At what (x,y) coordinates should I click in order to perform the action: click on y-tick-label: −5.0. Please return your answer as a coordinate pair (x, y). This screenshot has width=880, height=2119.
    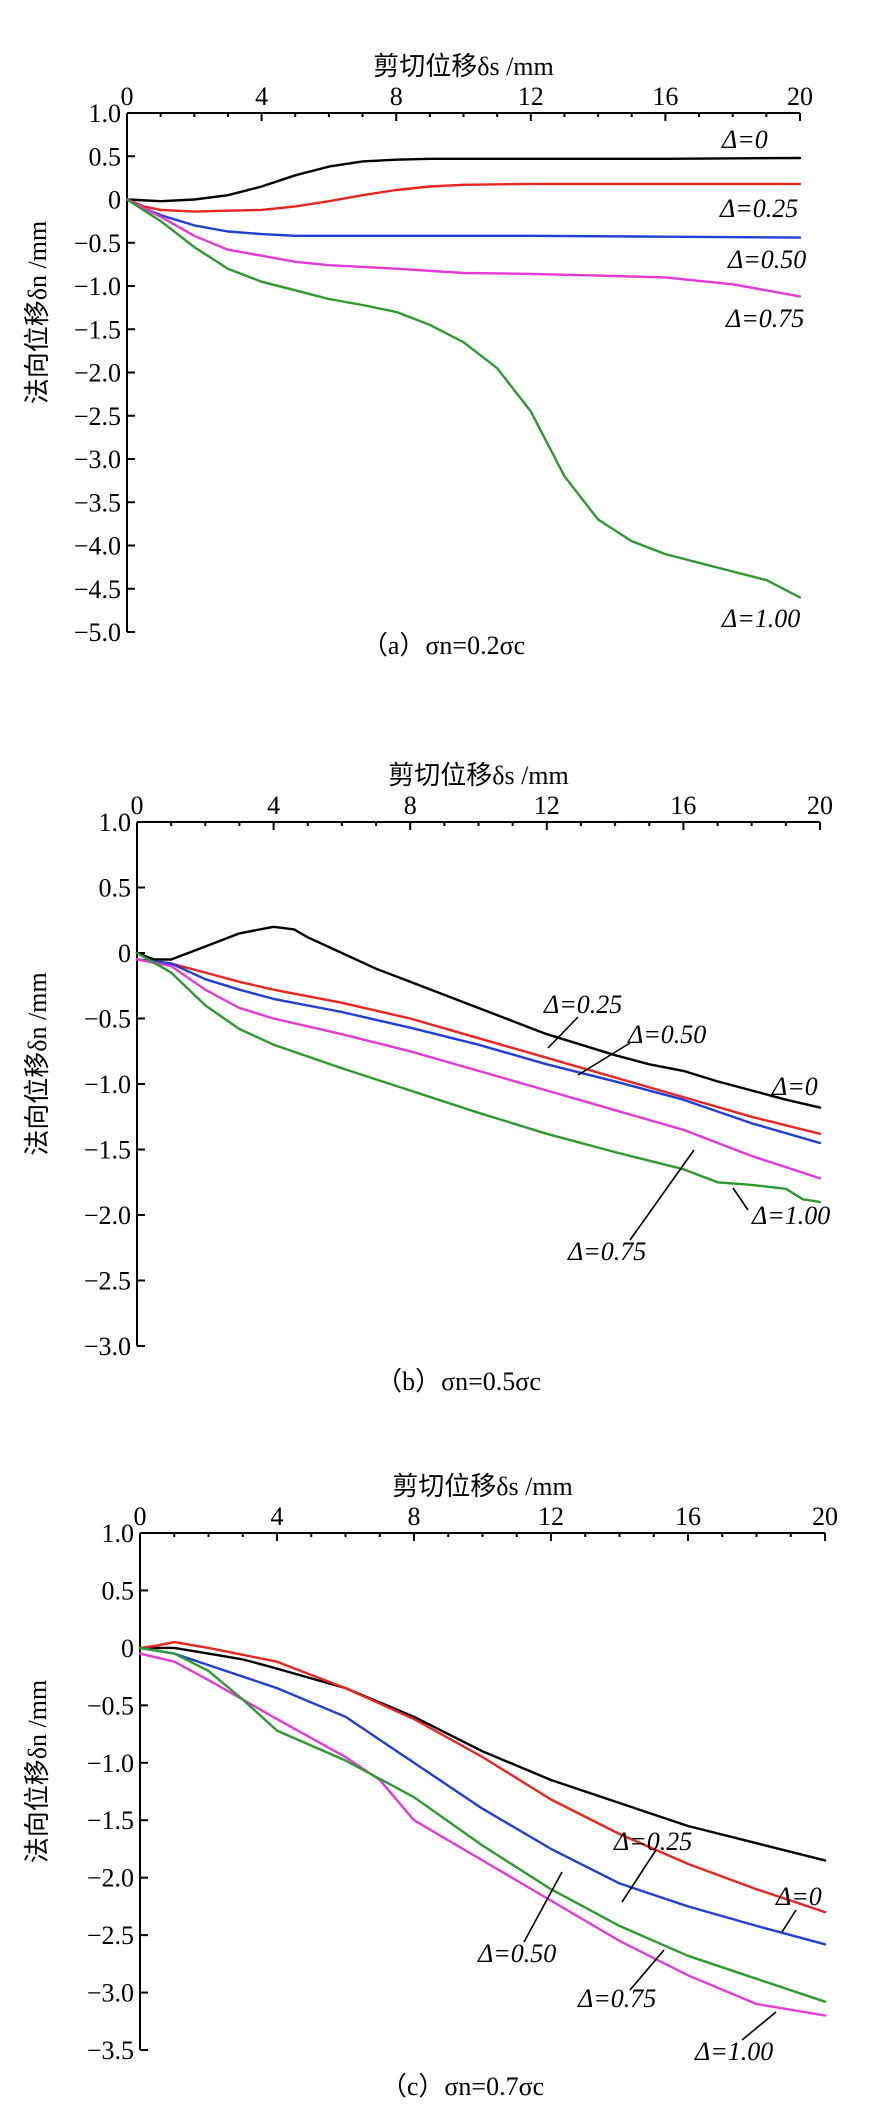
    Looking at the image, I should click on (97, 632).